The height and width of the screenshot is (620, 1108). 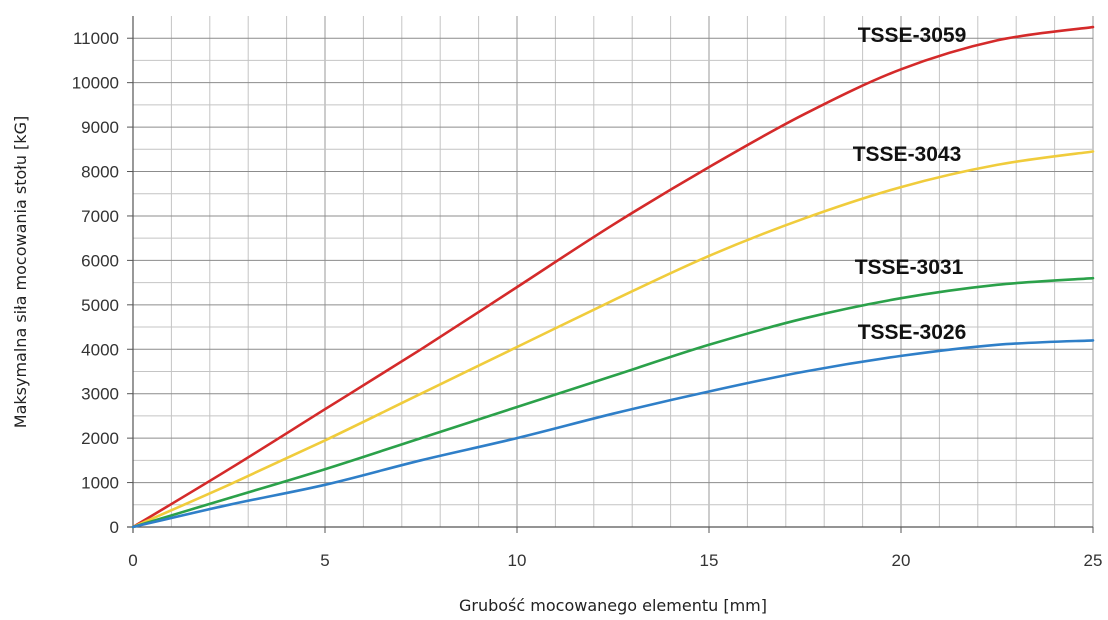 I want to click on x-axis-title: Grubość mocowanego elementu [mm], so click(x=613, y=605).